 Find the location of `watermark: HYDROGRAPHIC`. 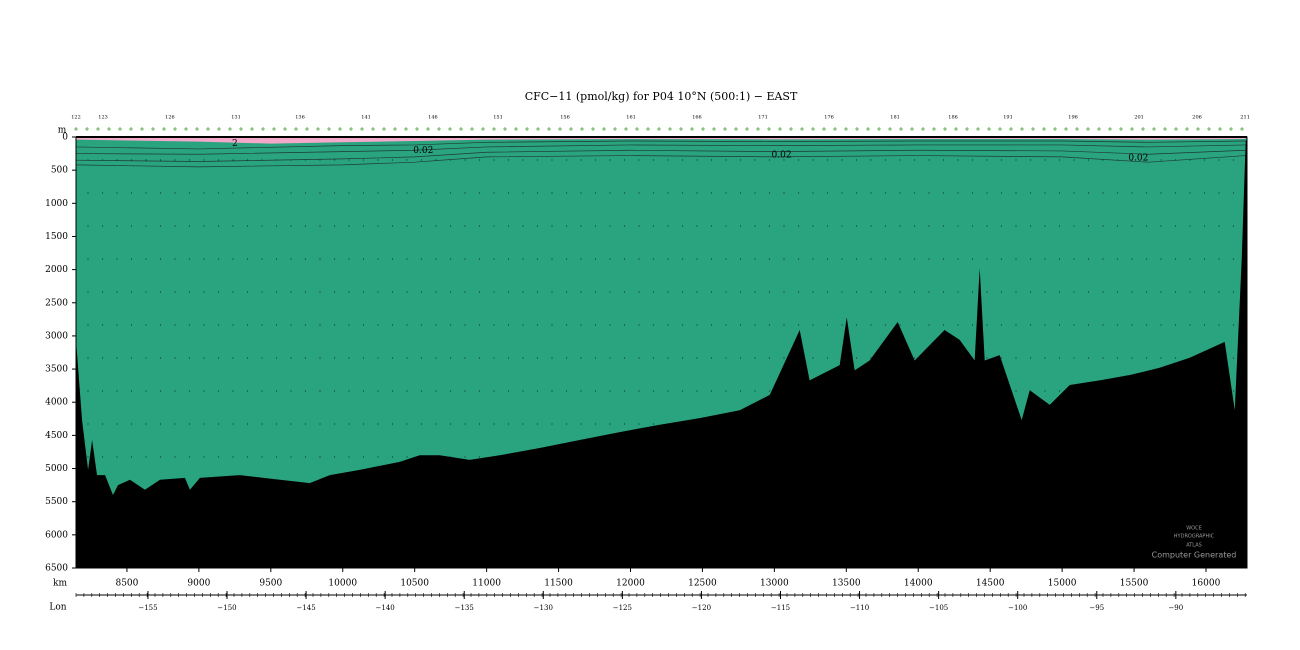

watermark: HYDROGRAPHIC is located at coordinates (1194, 537).